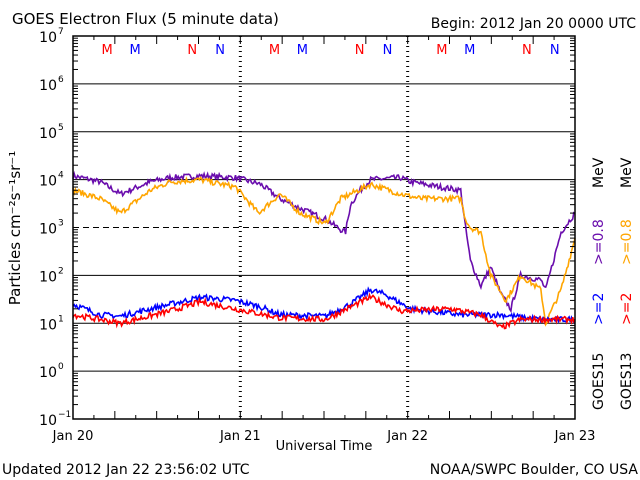 The image size is (640, 480). What do you see at coordinates (61, 367) in the screenshot?
I see `y-tick-exponent: 0` at bounding box center [61, 367].